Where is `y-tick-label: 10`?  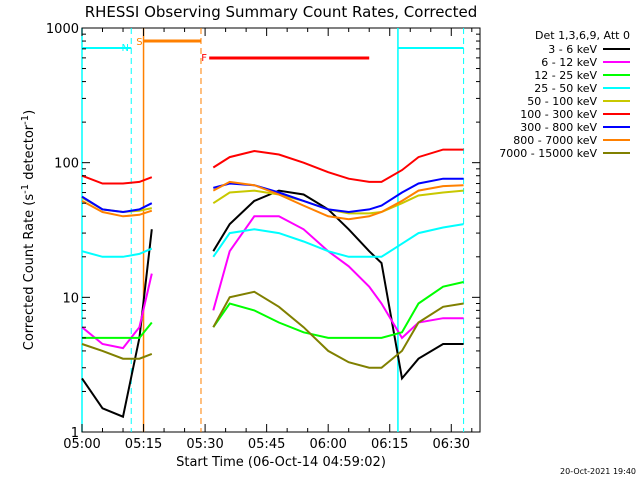
y-tick-label: 10 is located at coordinates (70, 298).